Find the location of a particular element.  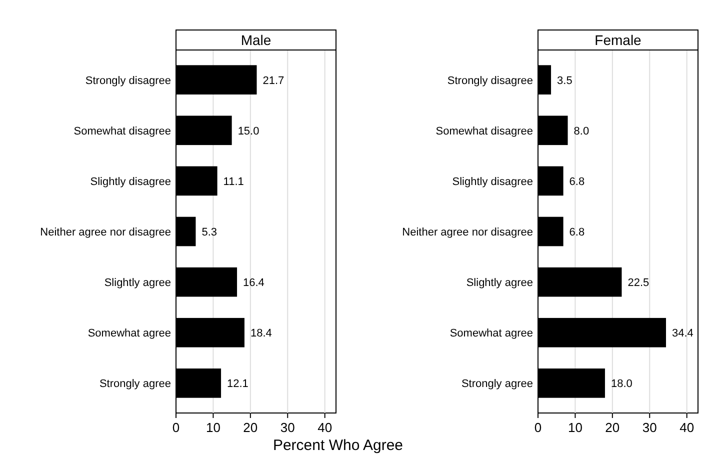

data-label: 3.5 is located at coordinates (564, 80).